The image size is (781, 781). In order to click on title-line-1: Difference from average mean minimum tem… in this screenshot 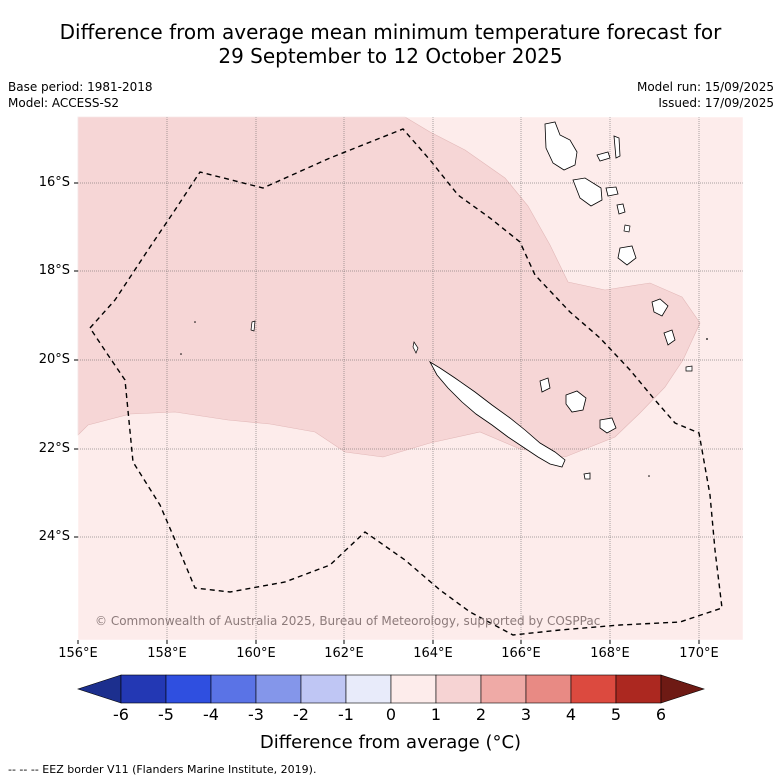, I will do `click(390, 32)`.